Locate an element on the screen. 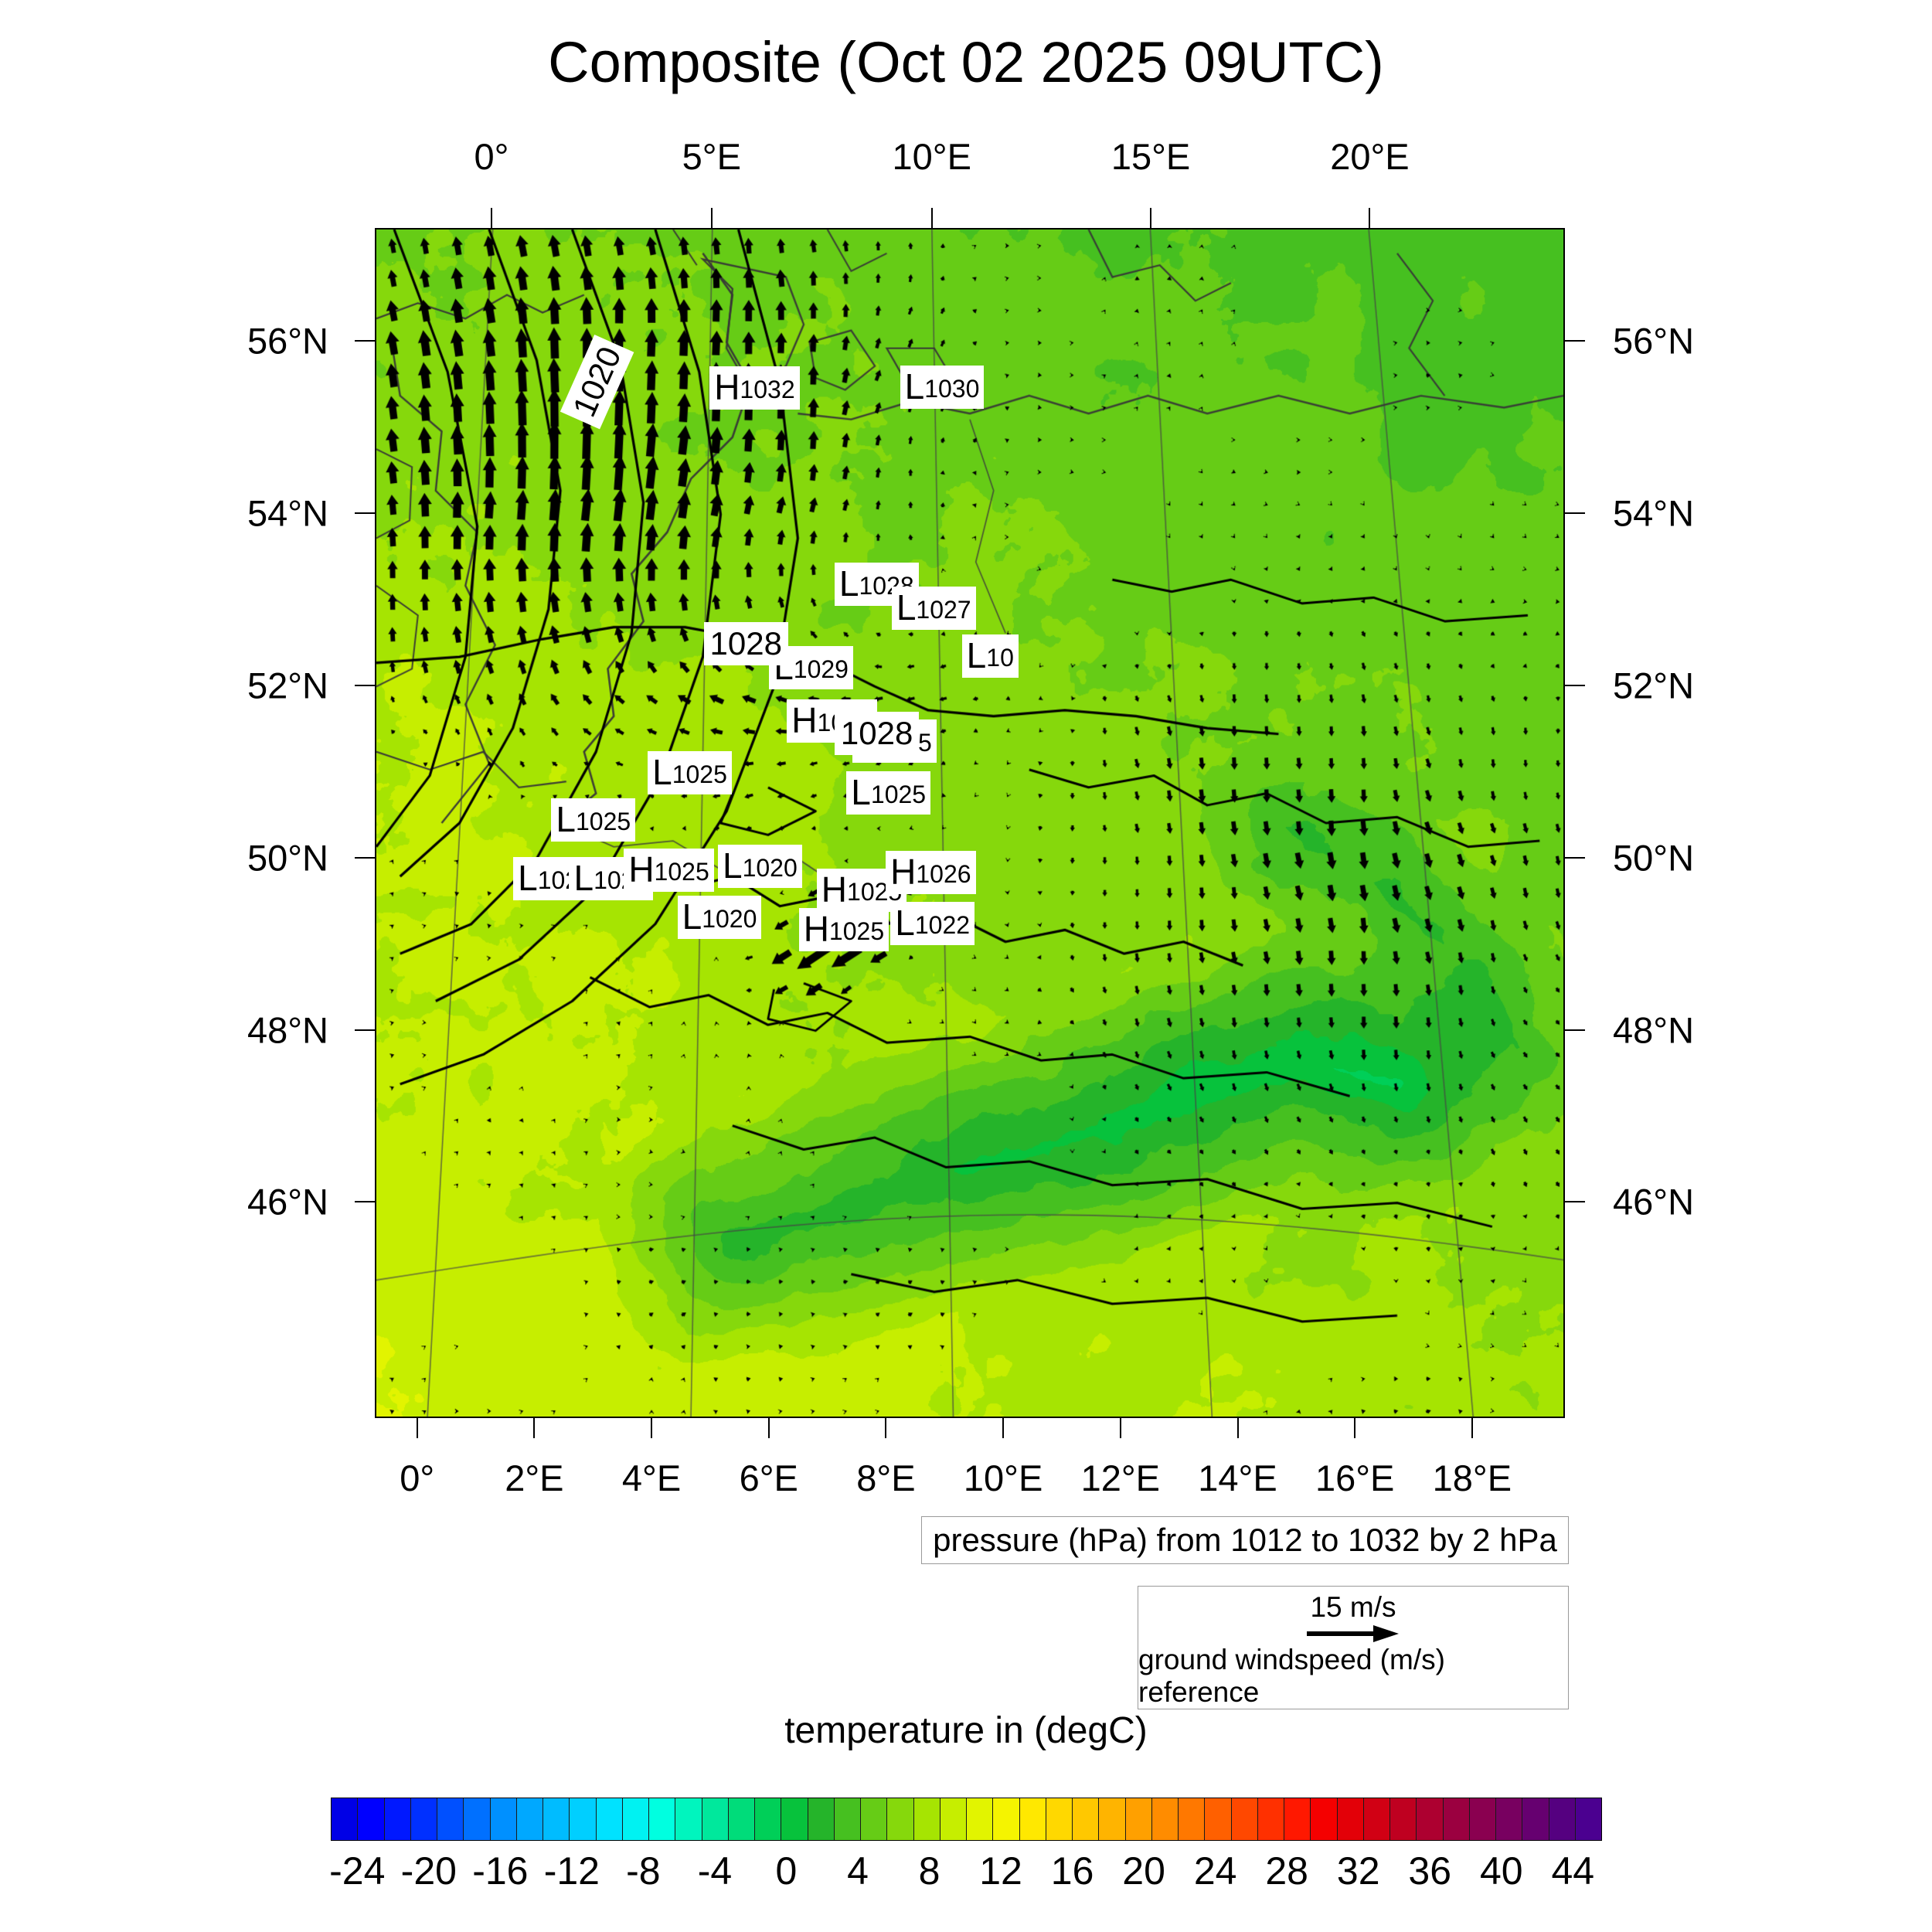 Image resolution: width=1932 pixels, height=1932 pixels. page-title: Composite (Oct 02 2025 09UTC) is located at coordinates (966, 62).